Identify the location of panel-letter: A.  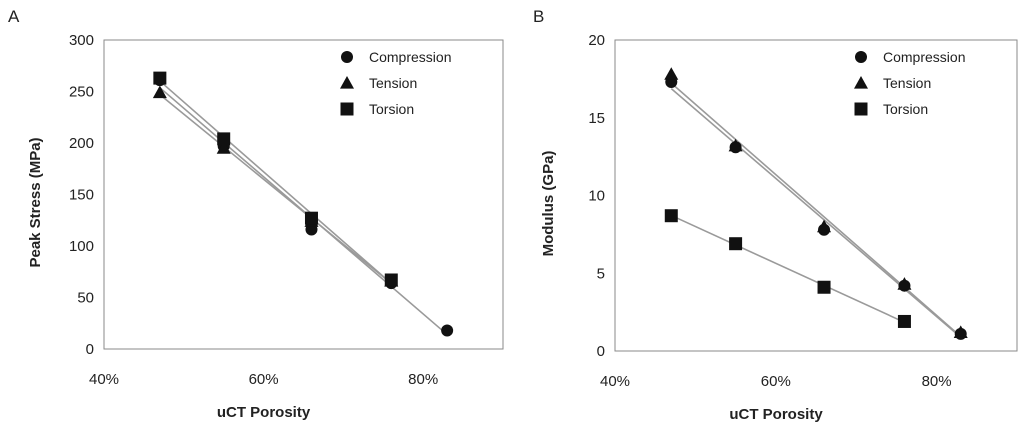
(14, 16).